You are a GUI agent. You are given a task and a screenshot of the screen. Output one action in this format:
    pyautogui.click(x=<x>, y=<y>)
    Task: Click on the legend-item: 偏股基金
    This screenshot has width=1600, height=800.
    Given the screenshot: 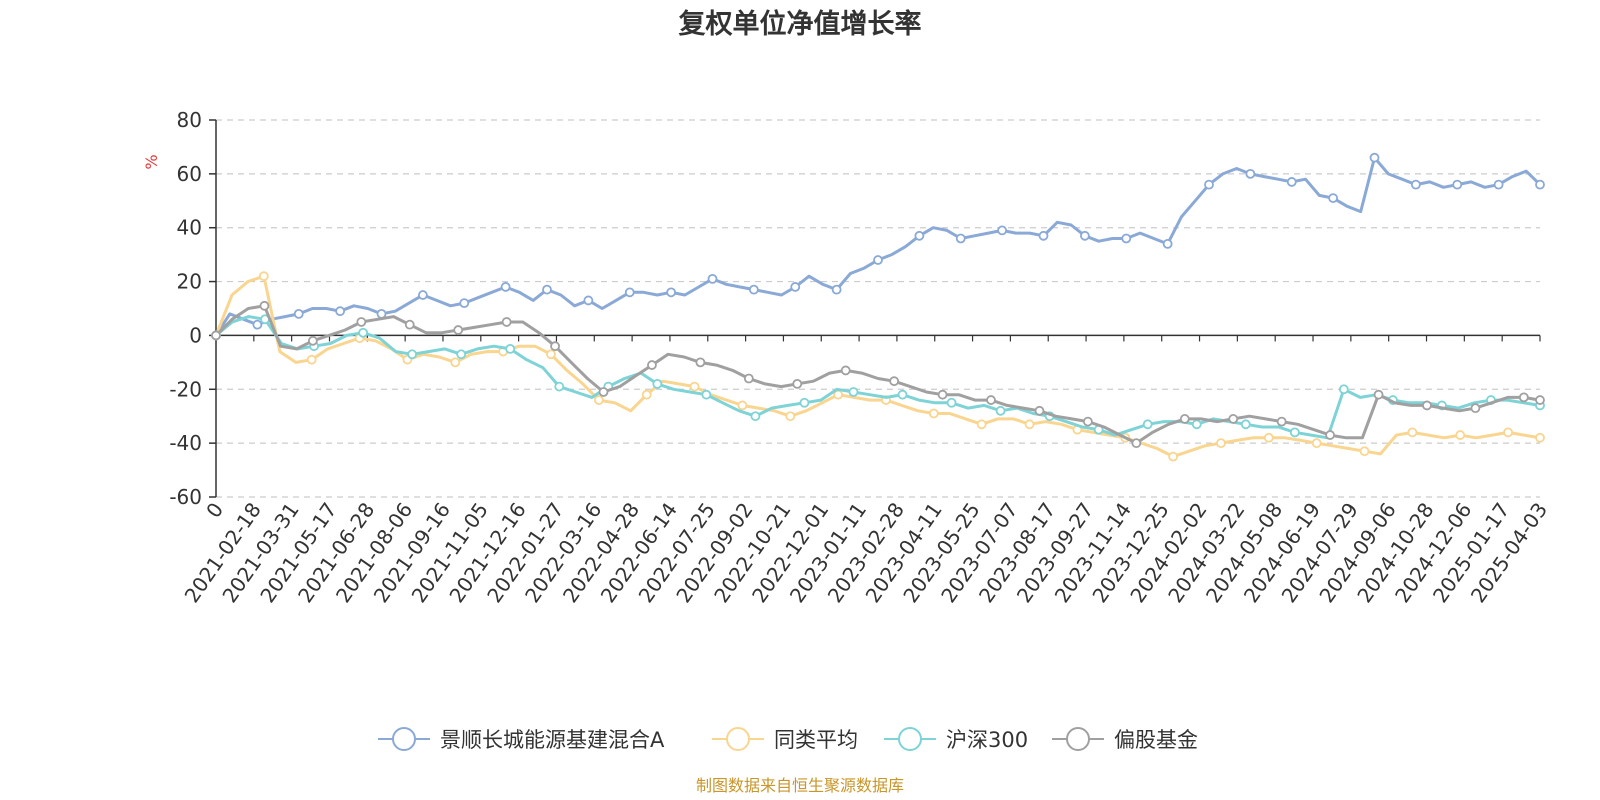 What is the action you would take?
    pyautogui.click(x=1125, y=739)
    